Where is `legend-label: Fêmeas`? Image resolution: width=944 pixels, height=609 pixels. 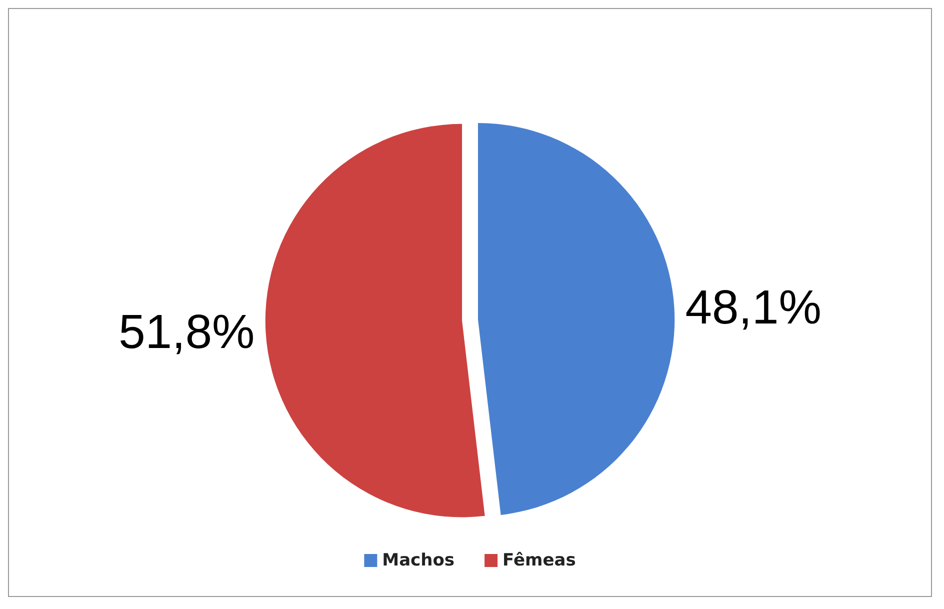 legend-label: Fêmeas is located at coordinates (539, 560).